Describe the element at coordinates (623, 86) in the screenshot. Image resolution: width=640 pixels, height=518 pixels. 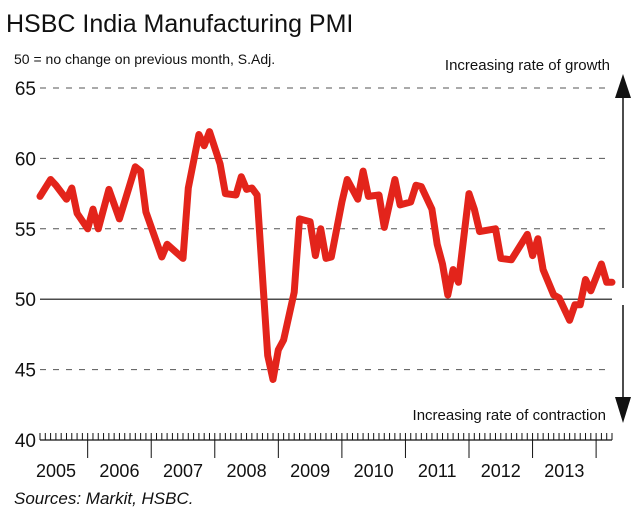
I see `up-arrow-icon` at that location.